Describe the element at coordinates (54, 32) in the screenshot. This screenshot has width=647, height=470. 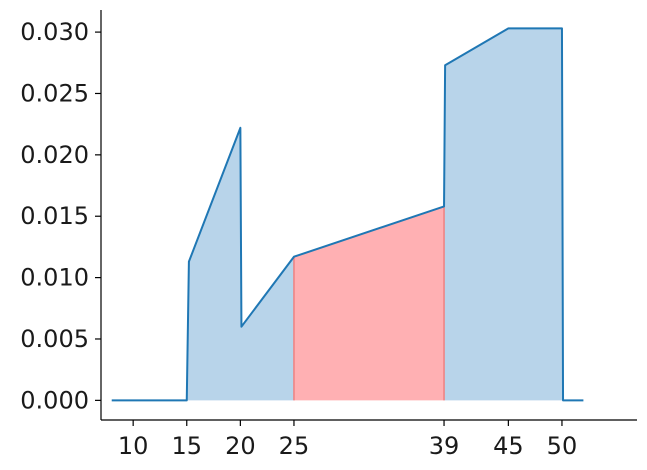
I see `y-tick-label-6: 0.030` at that location.